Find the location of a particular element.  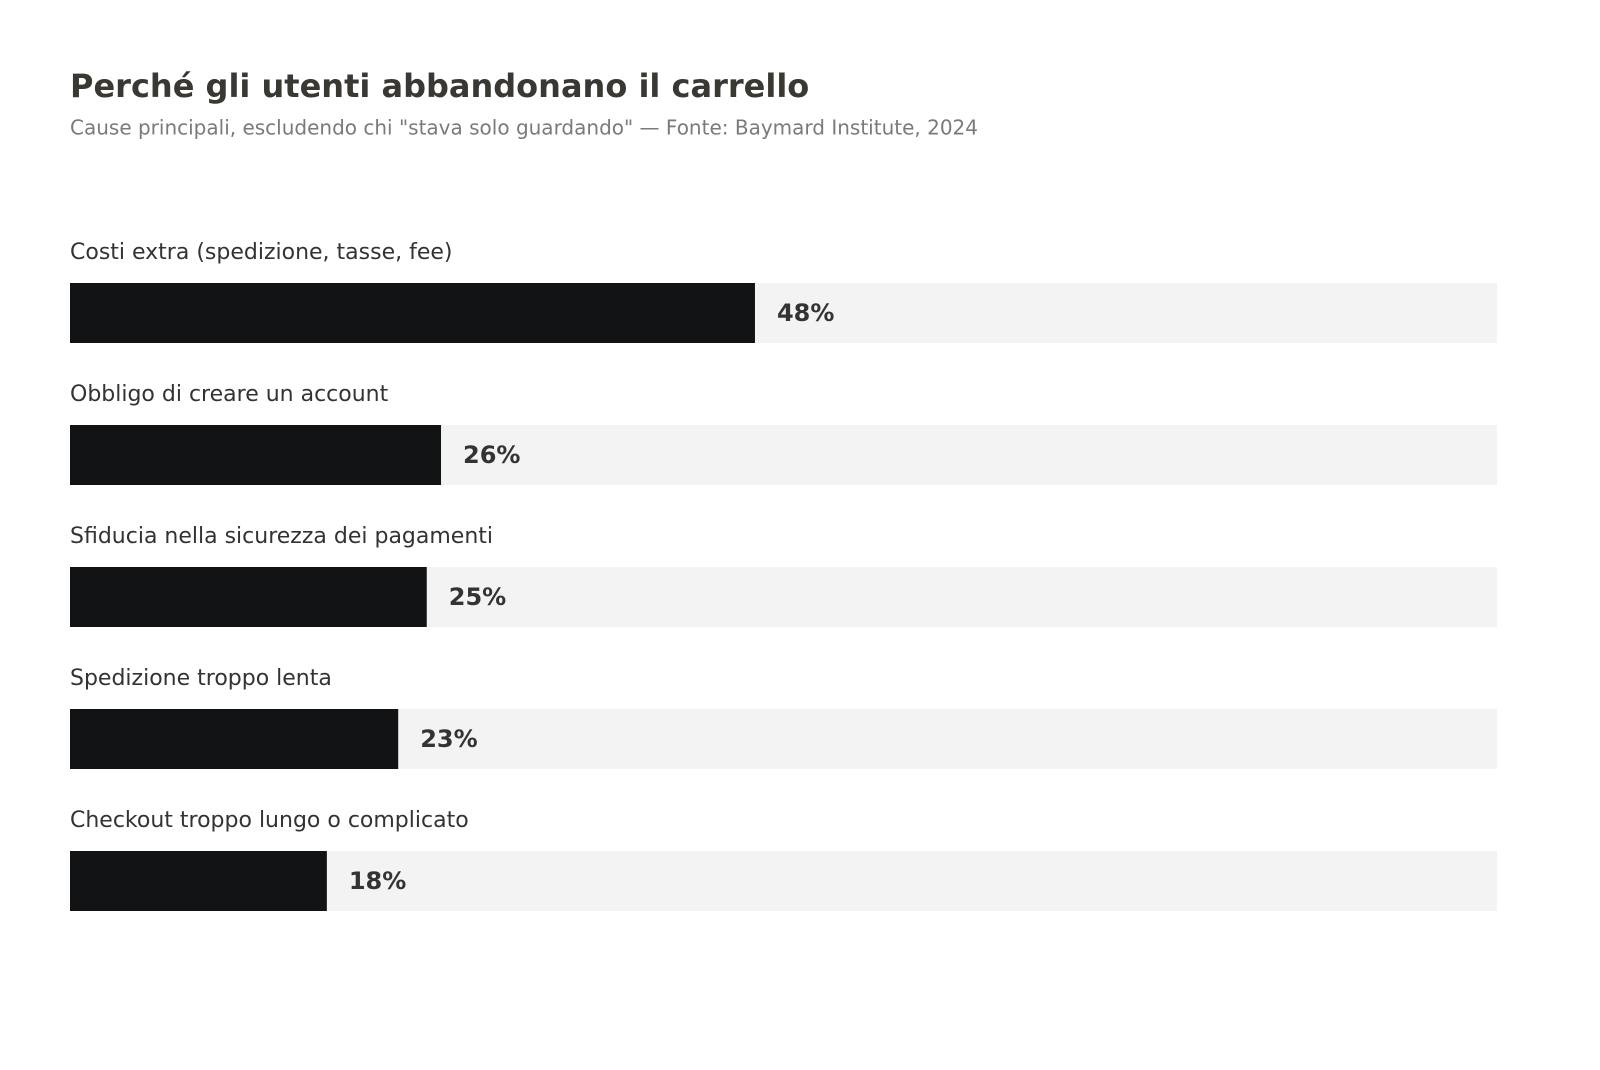

category-label: Costi extra (spedizione, tasse, fee) is located at coordinates (261, 252).